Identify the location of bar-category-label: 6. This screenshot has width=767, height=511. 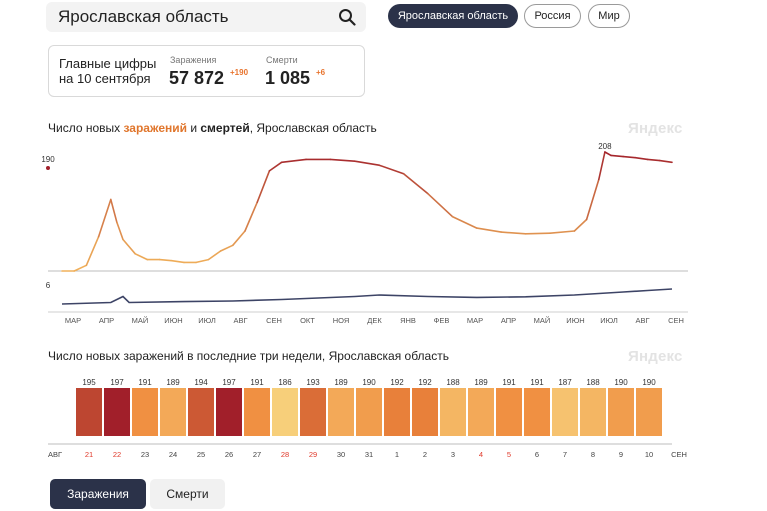
(537, 454).